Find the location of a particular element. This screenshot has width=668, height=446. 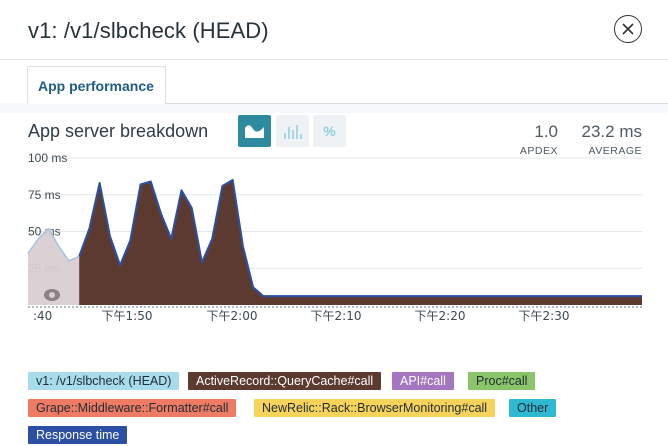

header-divider is located at coordinates (334, 59).